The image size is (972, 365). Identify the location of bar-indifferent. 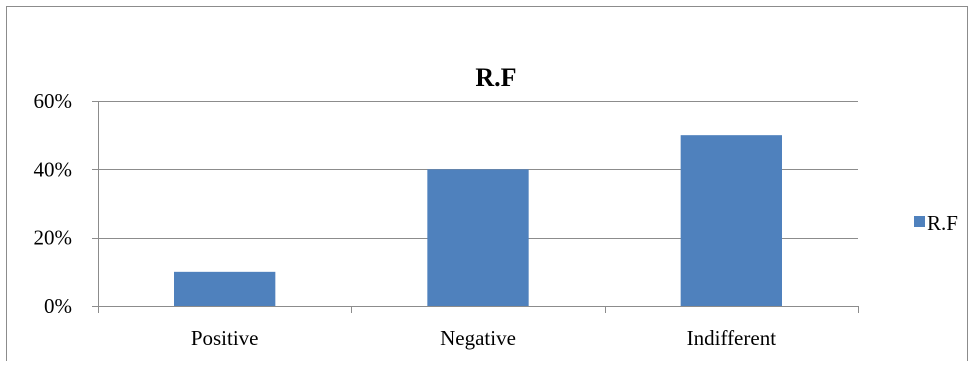
(731, 220).